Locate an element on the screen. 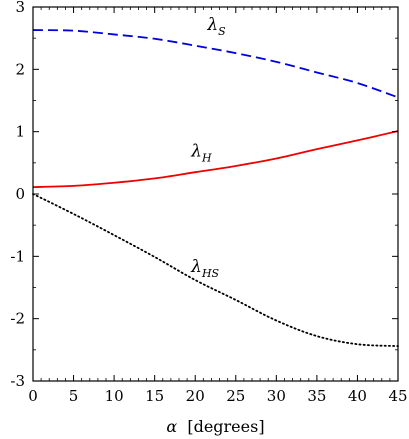 The image size is (409, 439). x-tick-label: 20 is located at coordinates (195, 396).